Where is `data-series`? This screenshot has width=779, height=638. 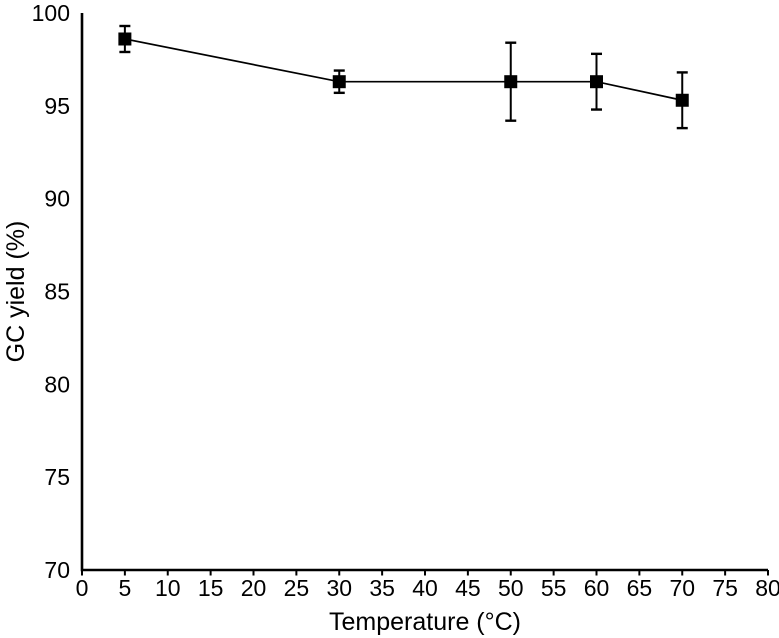 data-series is located at coordinates (403, 77).